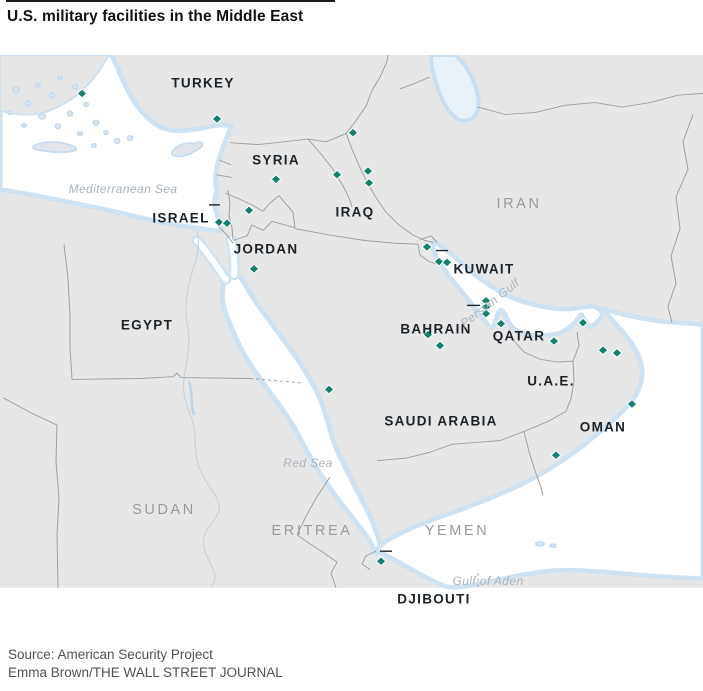 The width and height of the screenshot is (703, 691). What do you see at coordinates (170, 1) in the screenshot?
I see `top-rule` at bounding box center [170, 1].